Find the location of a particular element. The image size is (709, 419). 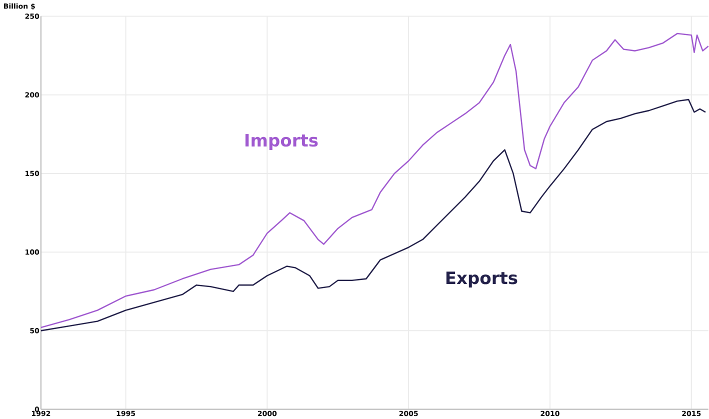

text: Exports is located at coordinates (482, 279).